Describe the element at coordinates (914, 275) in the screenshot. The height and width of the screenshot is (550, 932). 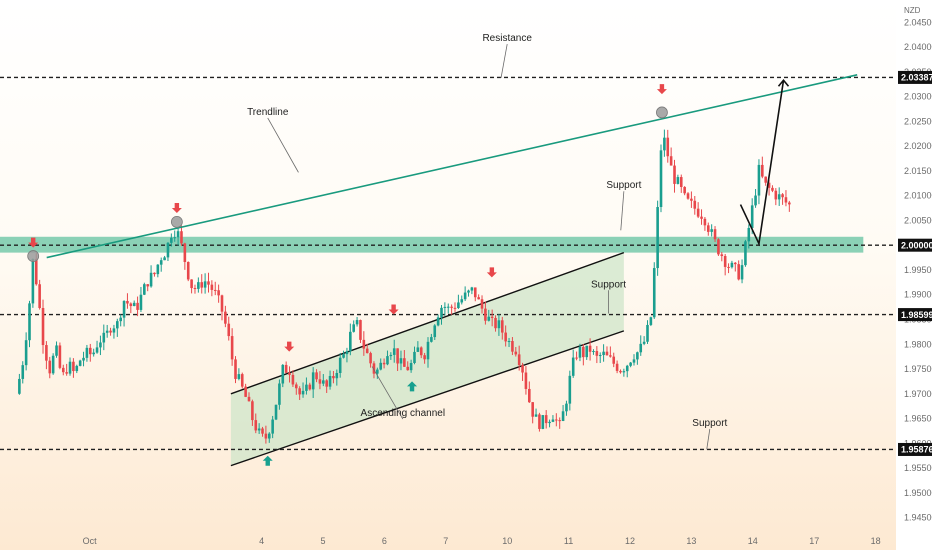
I see `price-axis-background` at that location.